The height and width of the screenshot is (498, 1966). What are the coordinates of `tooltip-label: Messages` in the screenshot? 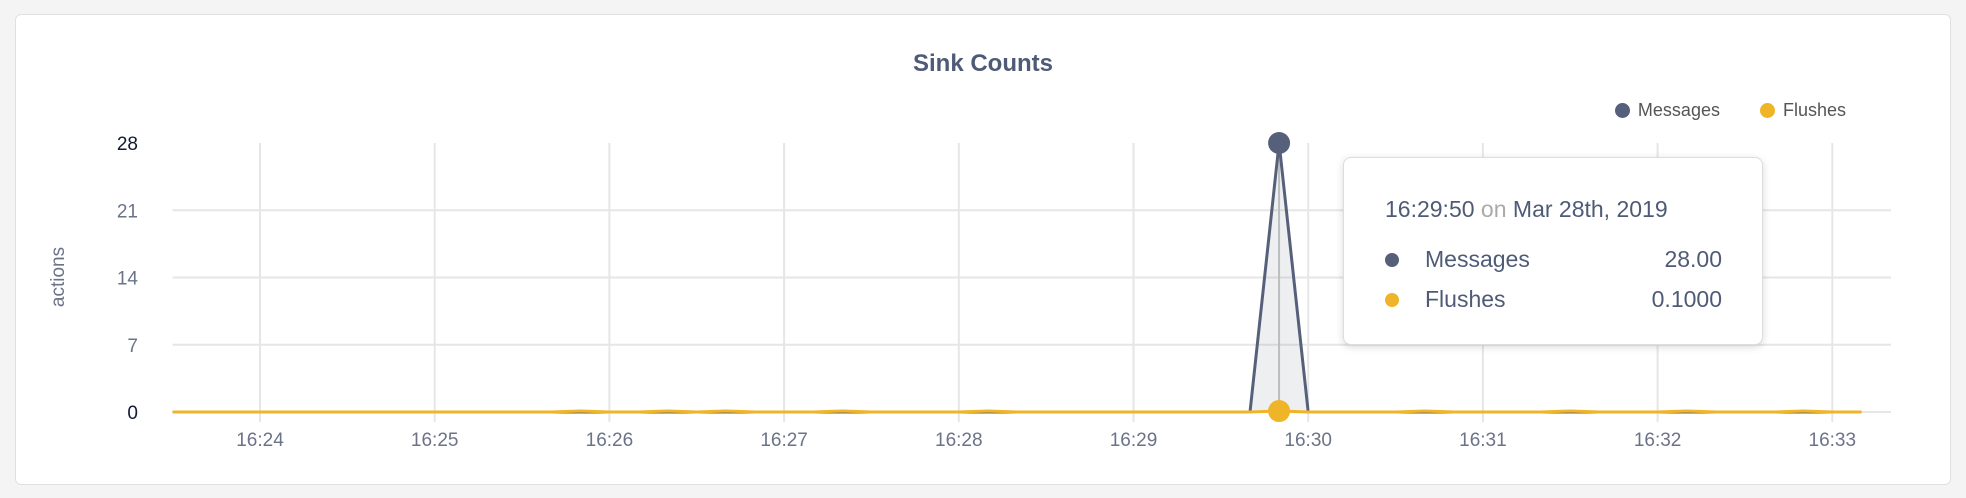 It's located at (1477, 259).